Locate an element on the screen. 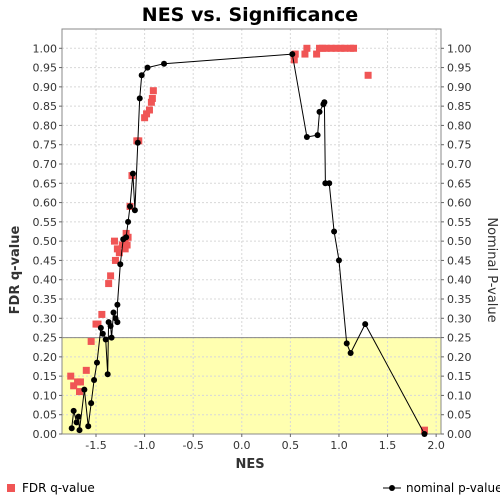  y-tick-label-right: 0.35 is located at coordinates (459, 299).